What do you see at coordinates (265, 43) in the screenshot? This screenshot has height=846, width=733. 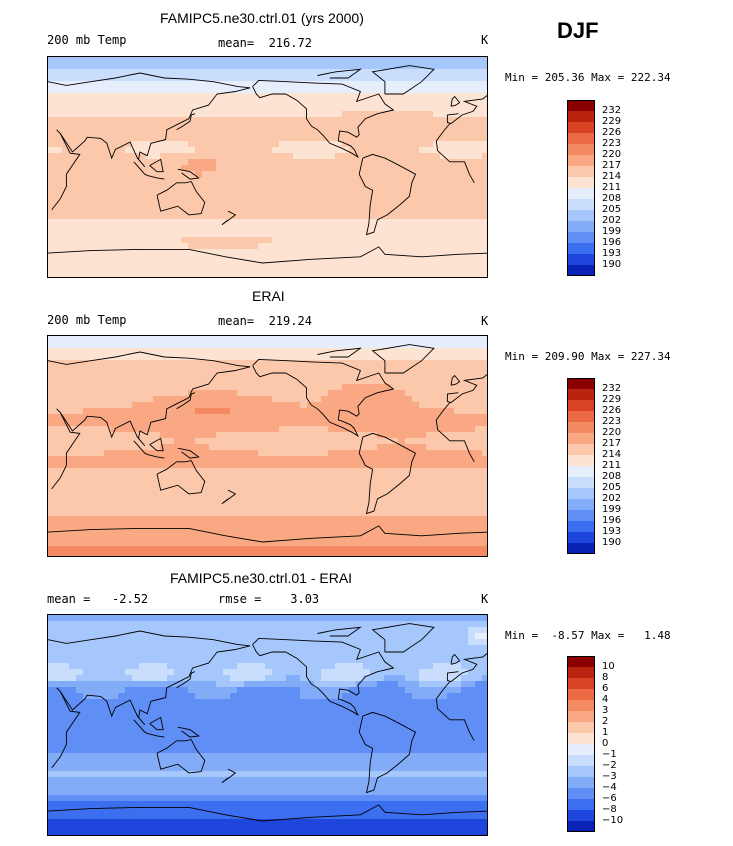 I see `panel-1-mean-label: mean= 216.72` at bounding box center [265, 43].